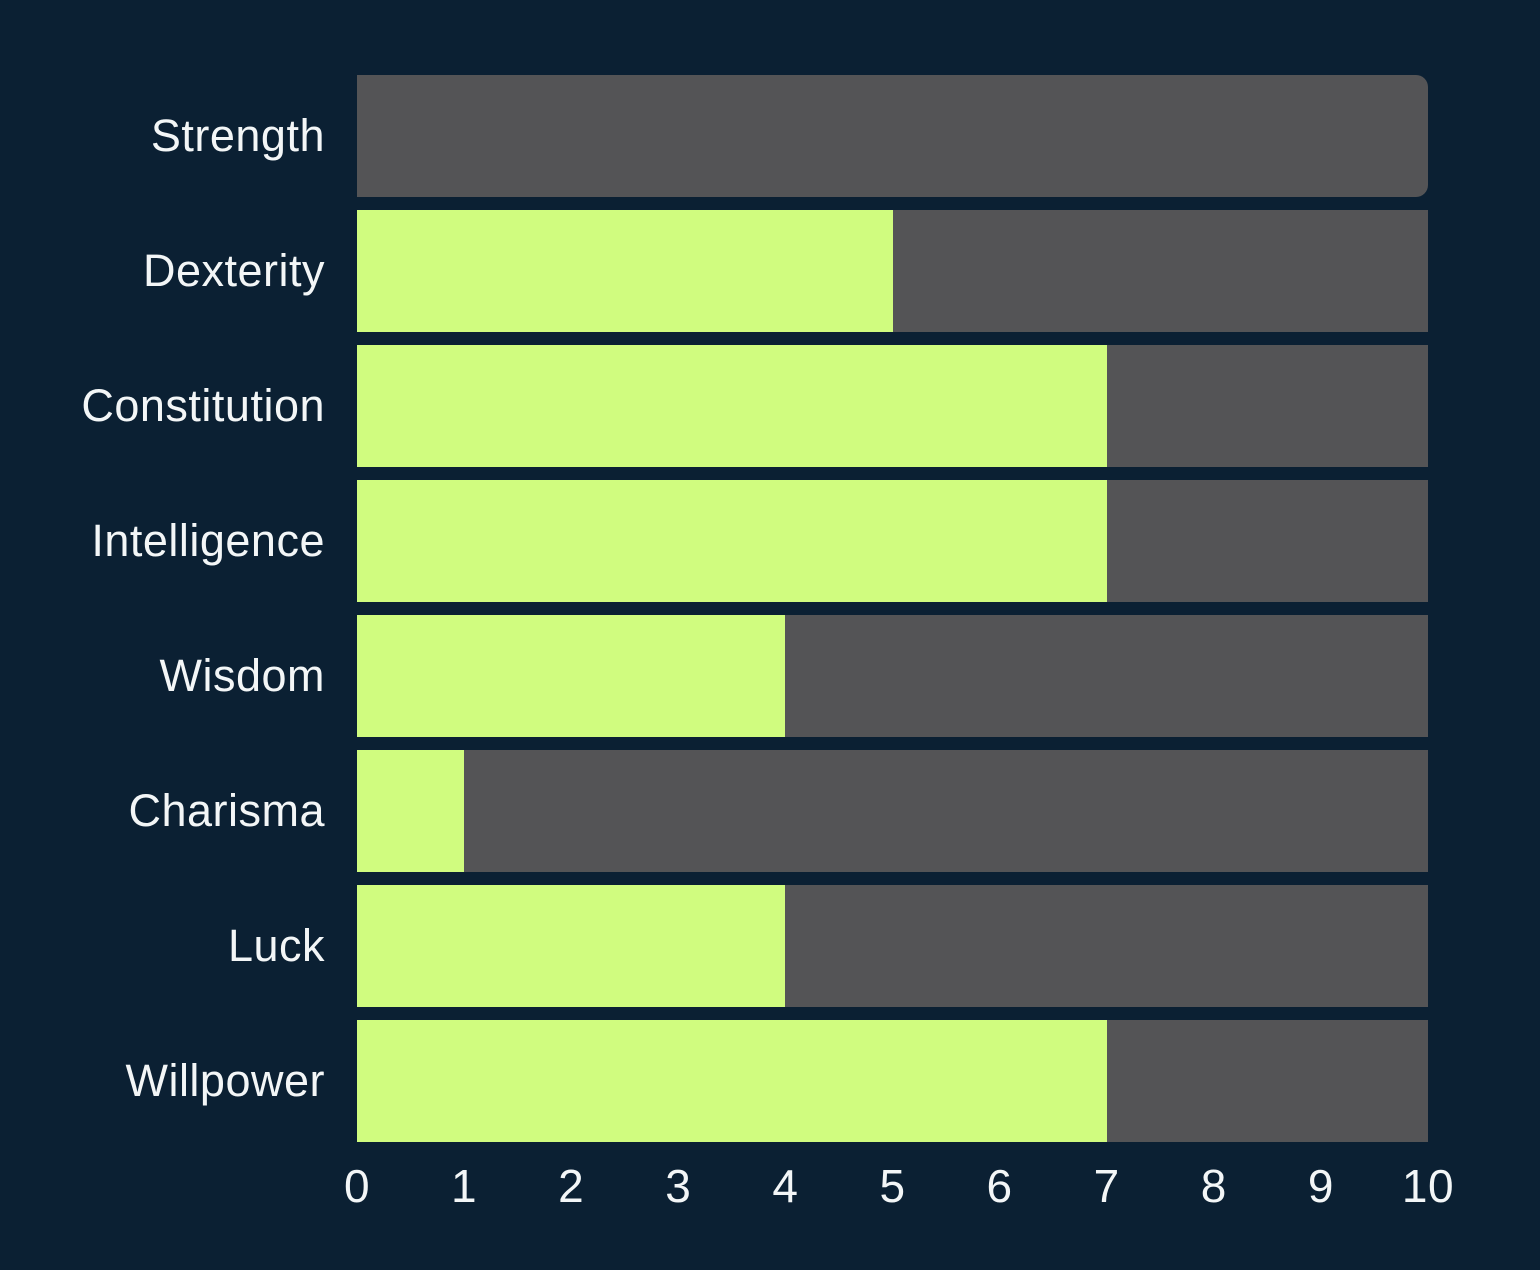 The image size is (1540, 1270). What do you see at coordinates (208, 540) in the screenshot?
I see `bar-label: Intelligence` at bounding box center [208, 540].